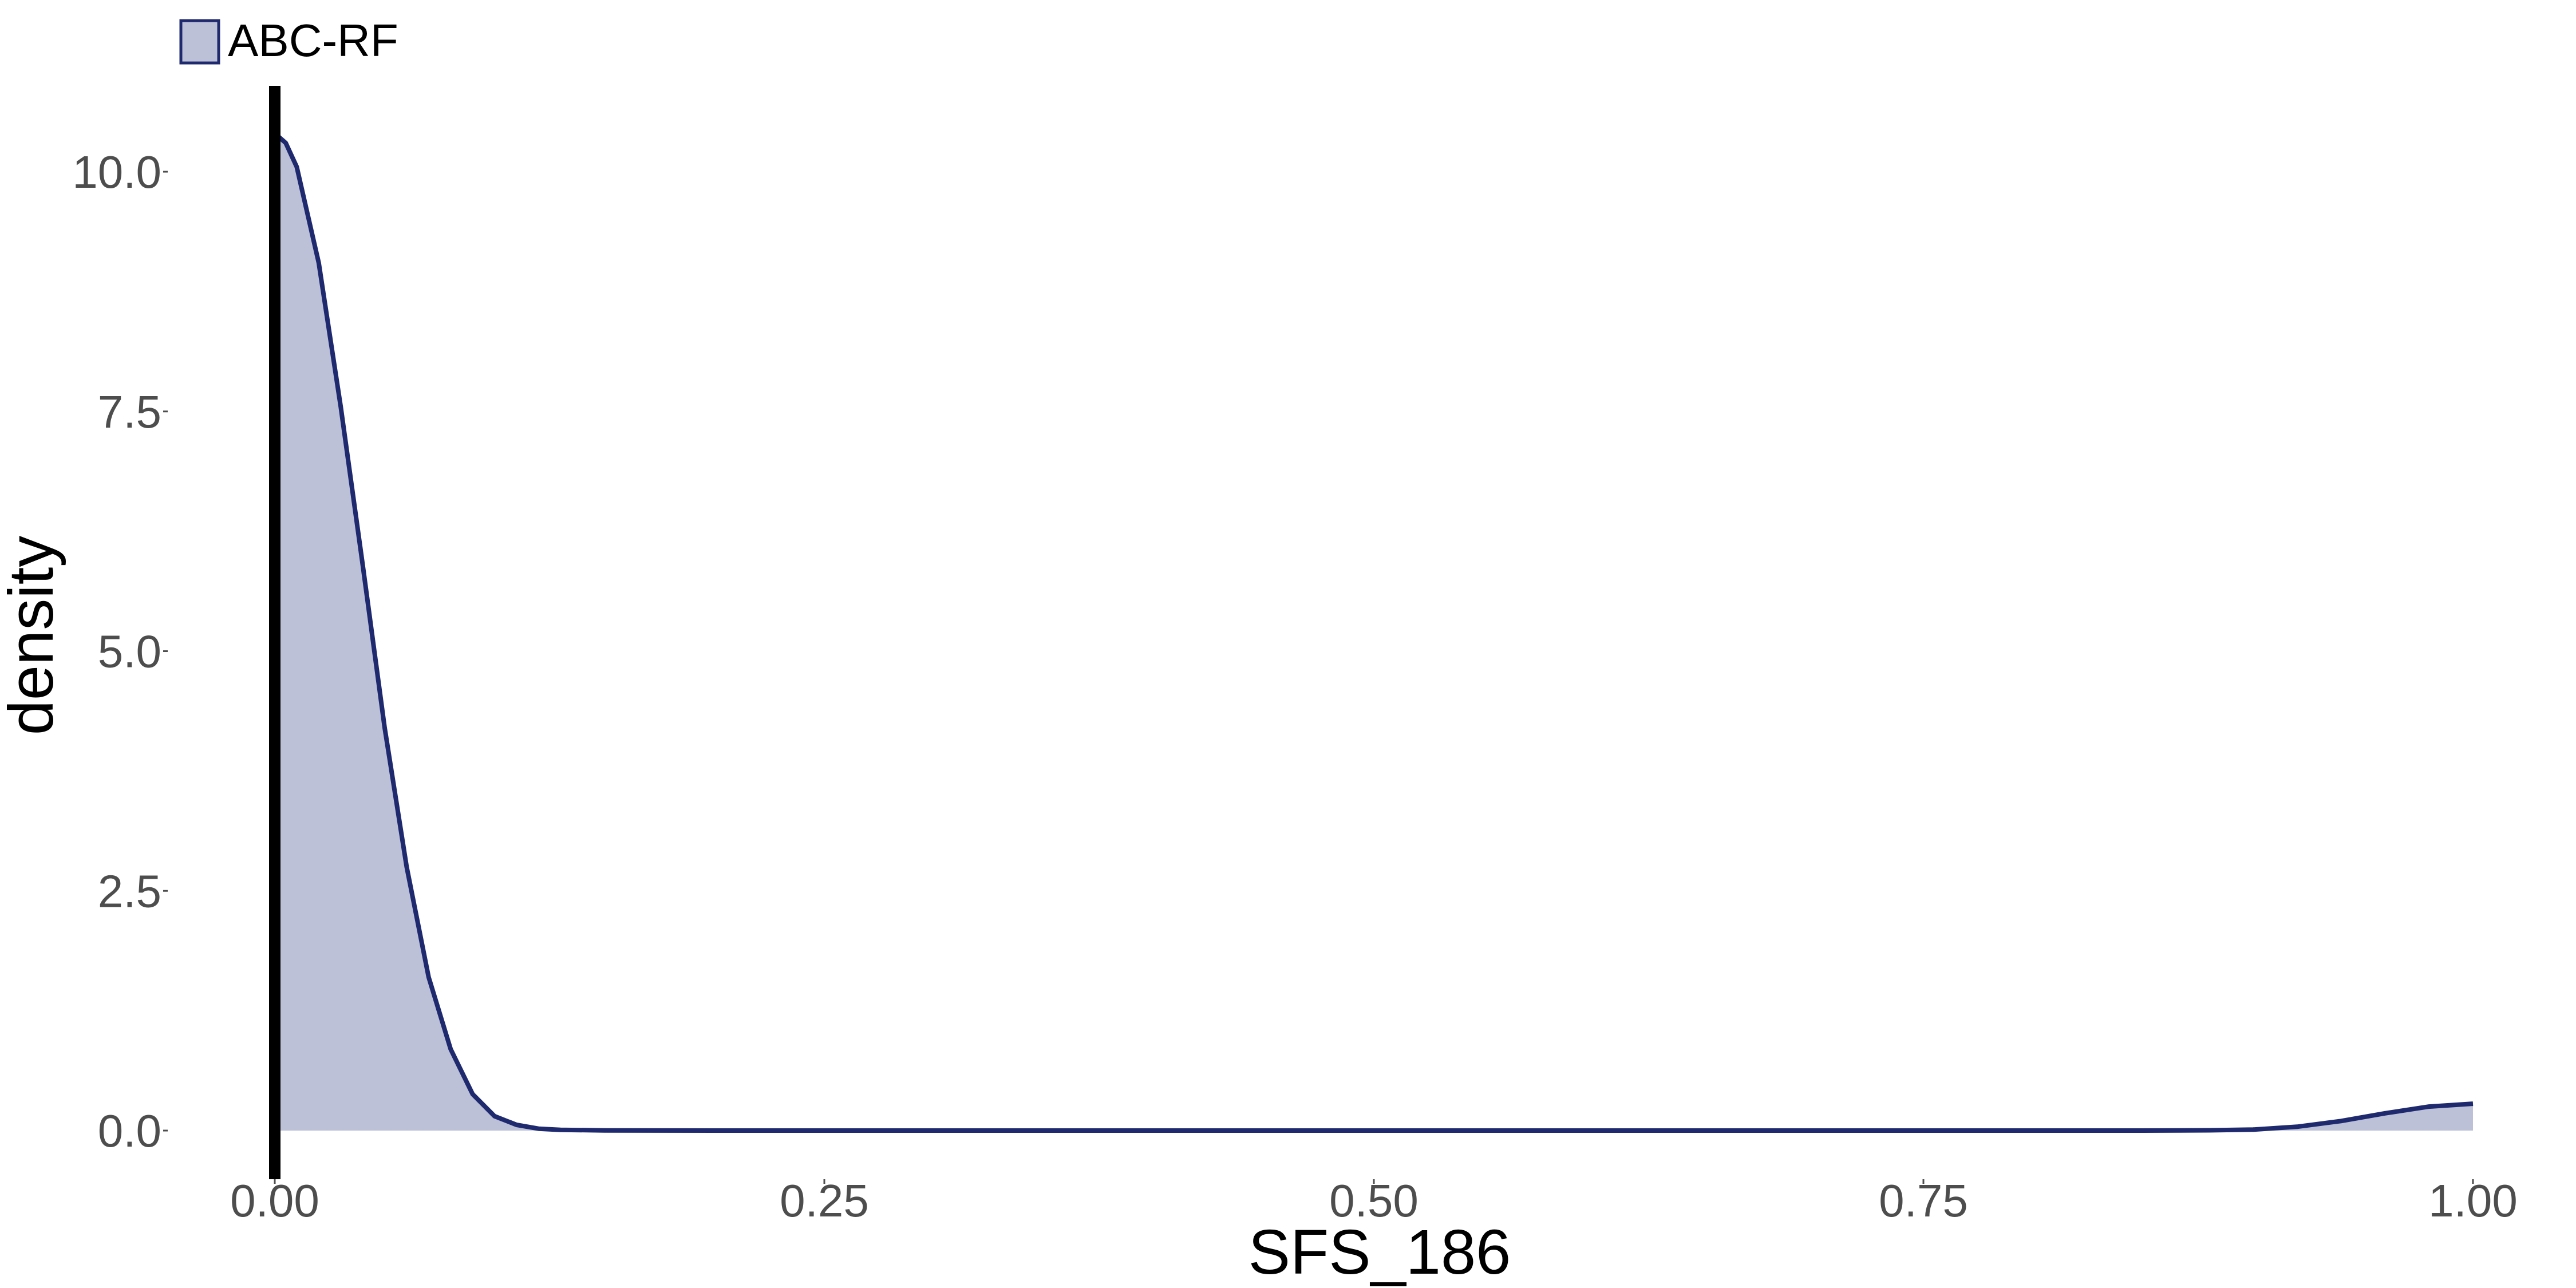 This screenshot has width=2576, height=1288. I want to click on y-tick-label: 2.5, so click(129, 891).